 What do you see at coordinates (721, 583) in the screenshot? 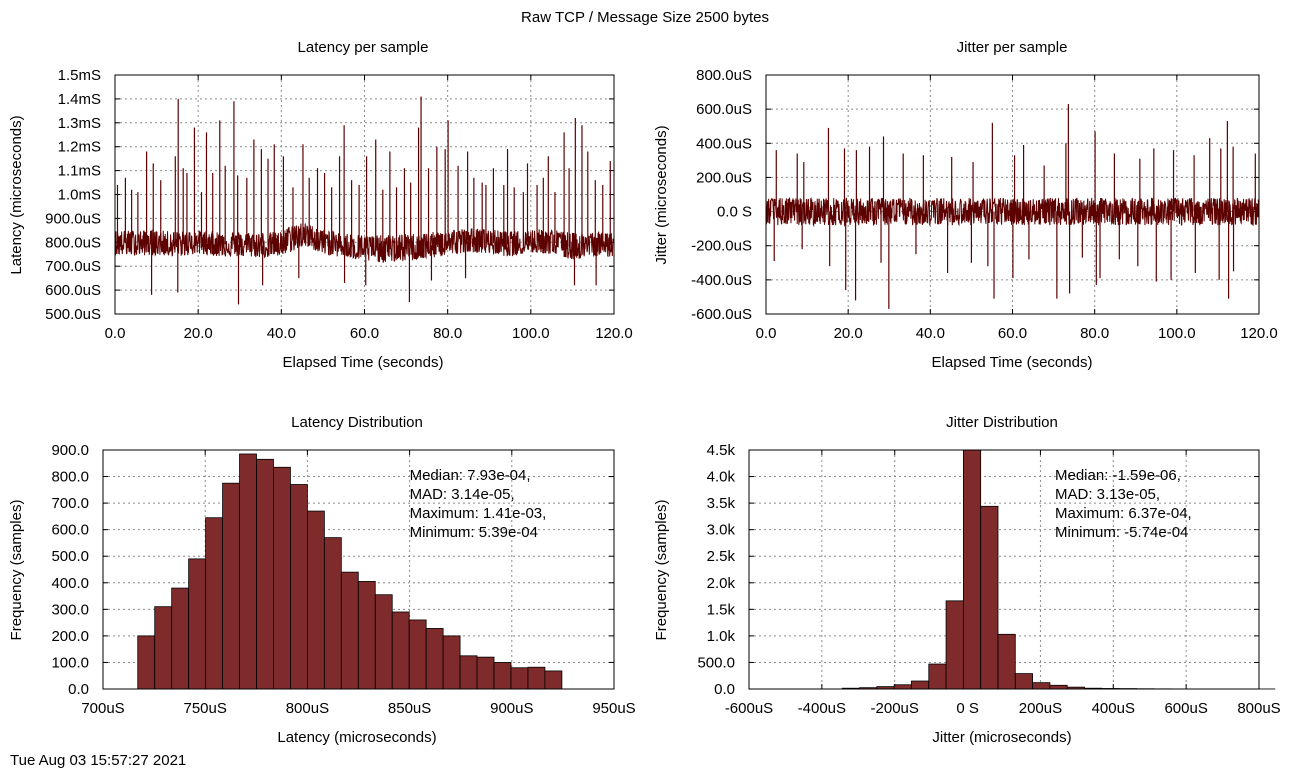
I see `jitter-distribution-y-tick-label: 2.0k` at bounding box center [721, 583].